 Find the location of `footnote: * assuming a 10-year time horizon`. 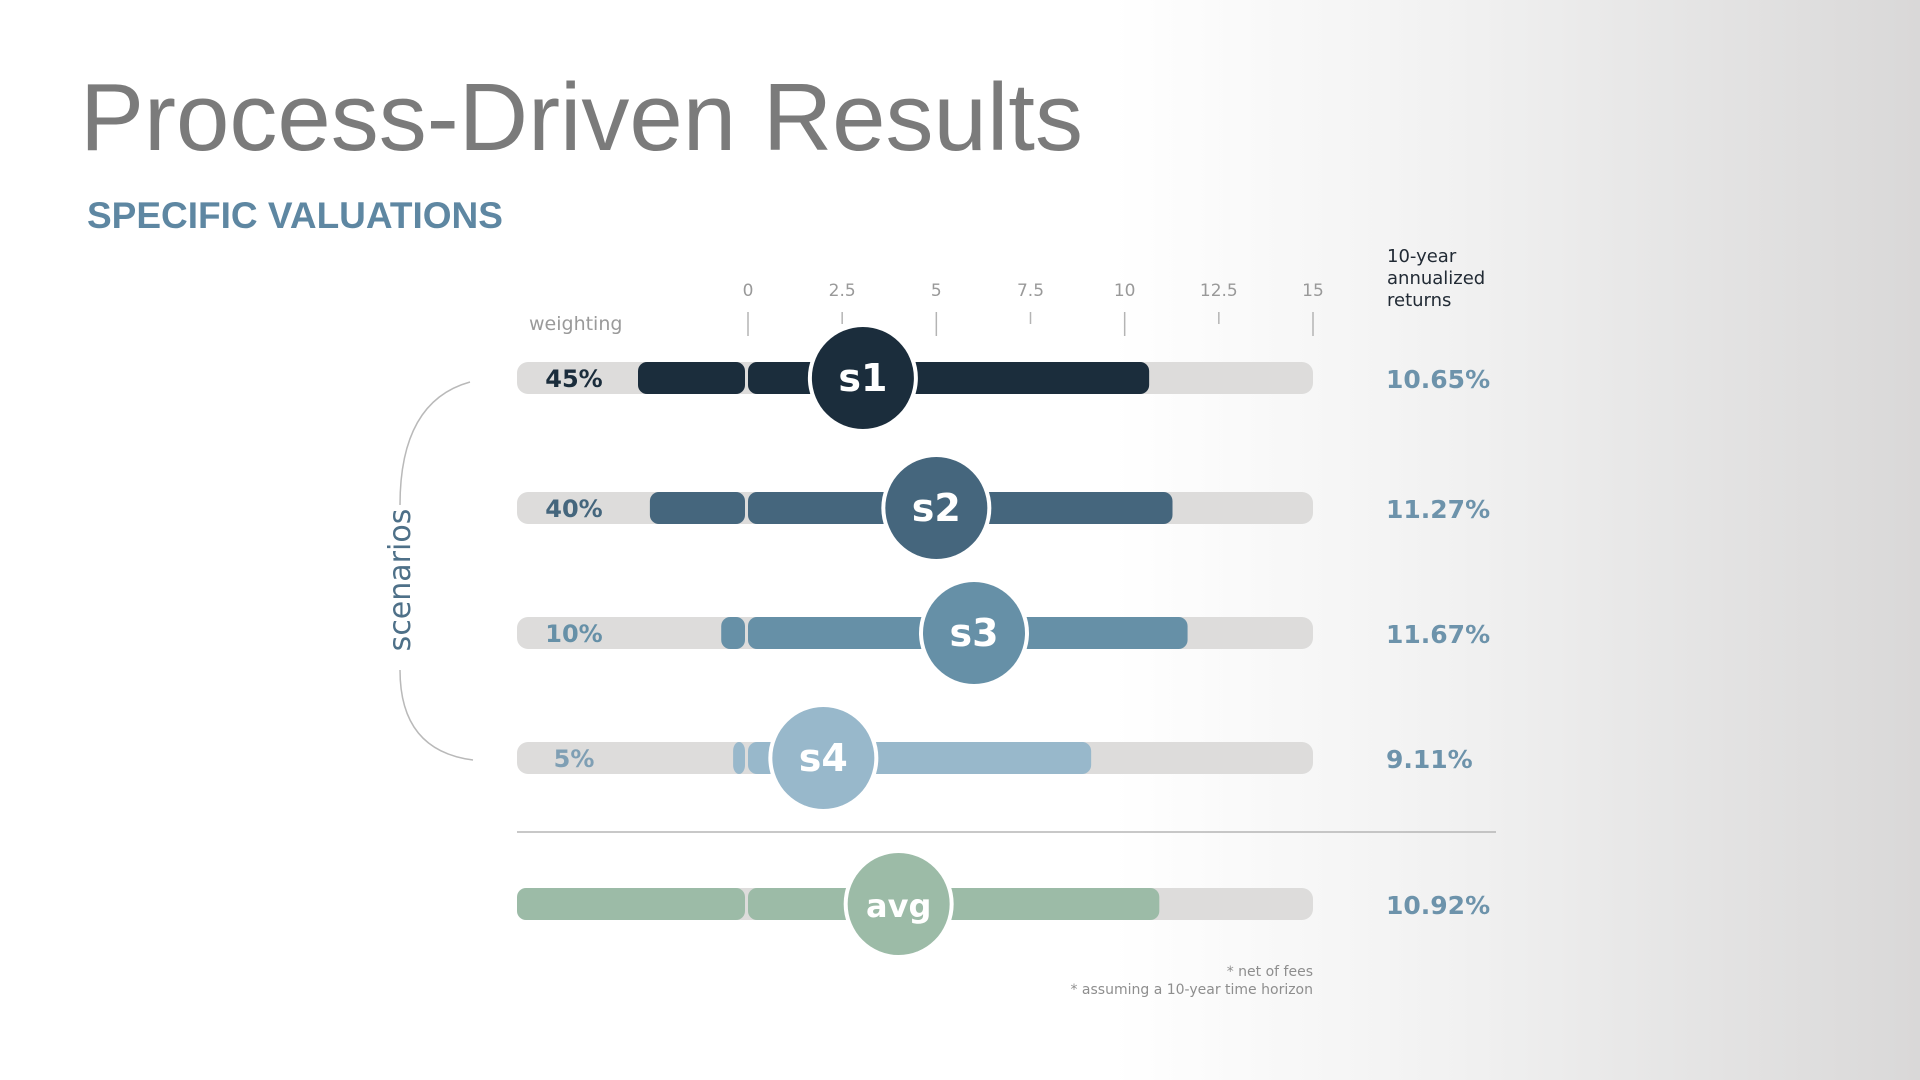

footnote: * assuming a 10-year time horizon is located at coordinates (1191, 990).